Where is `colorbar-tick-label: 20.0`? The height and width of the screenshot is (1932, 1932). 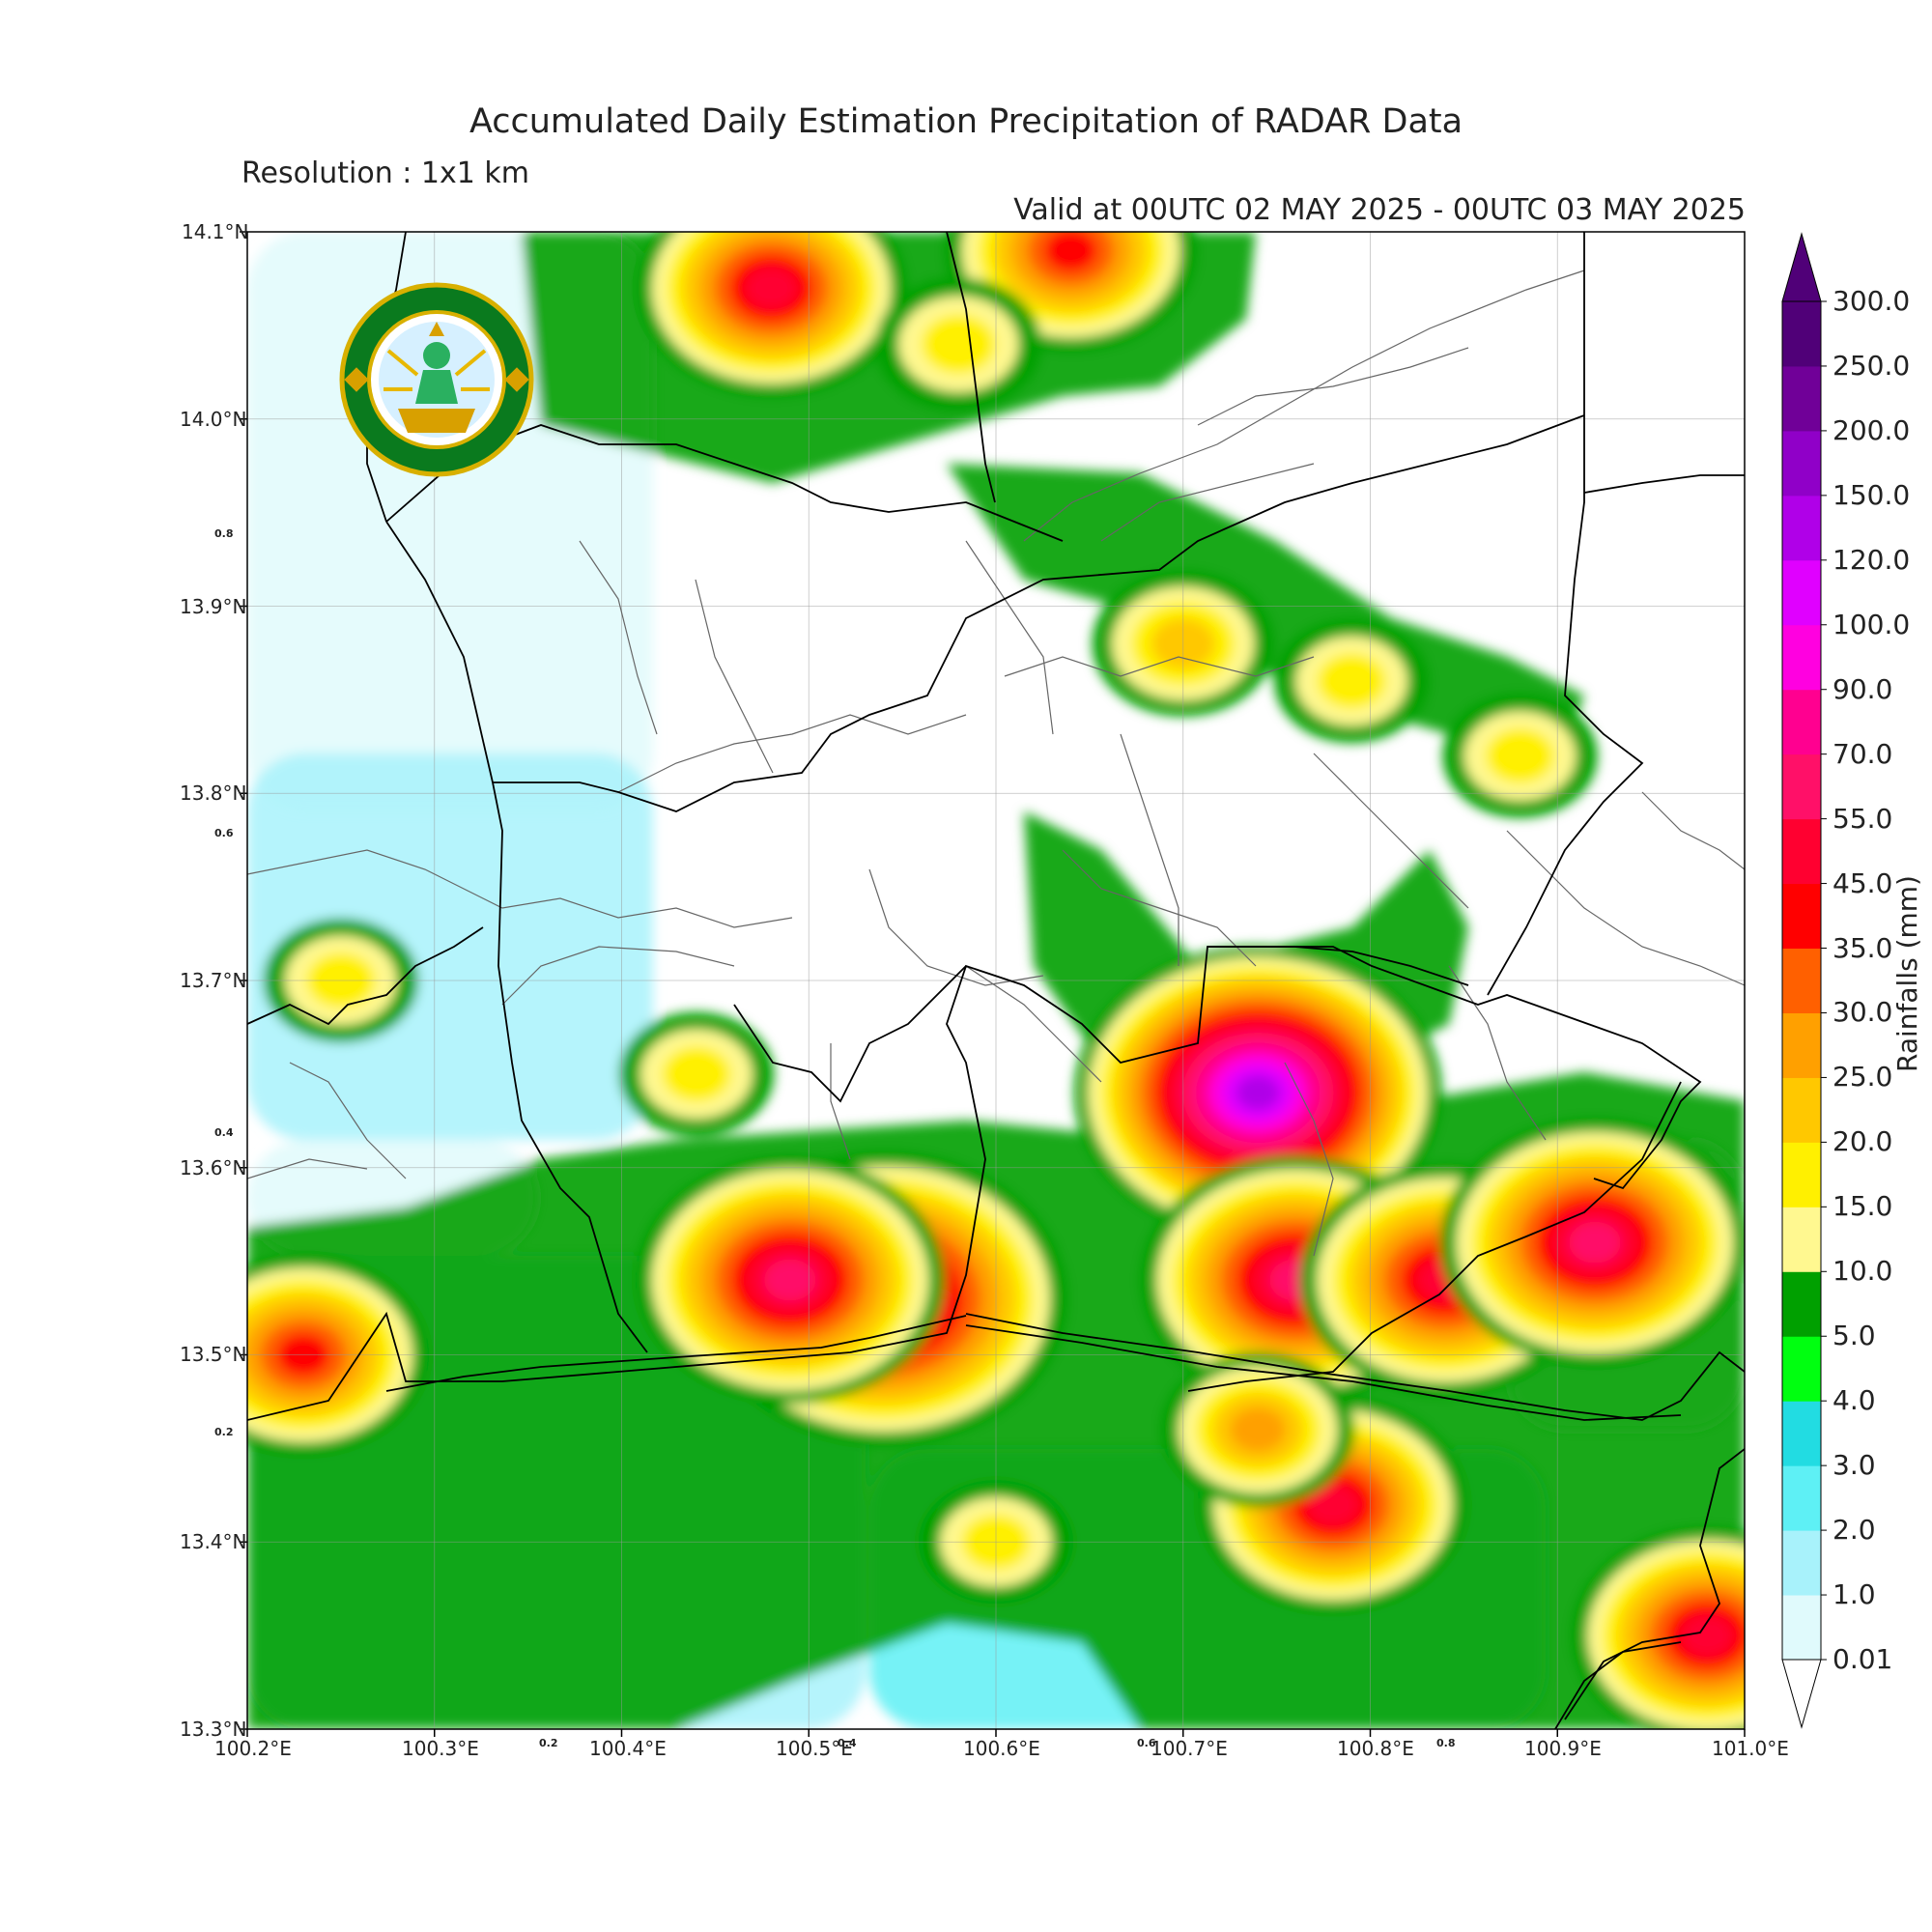 colorbar-tick-label: 20.0 is located at coordinates (1863, 1141).